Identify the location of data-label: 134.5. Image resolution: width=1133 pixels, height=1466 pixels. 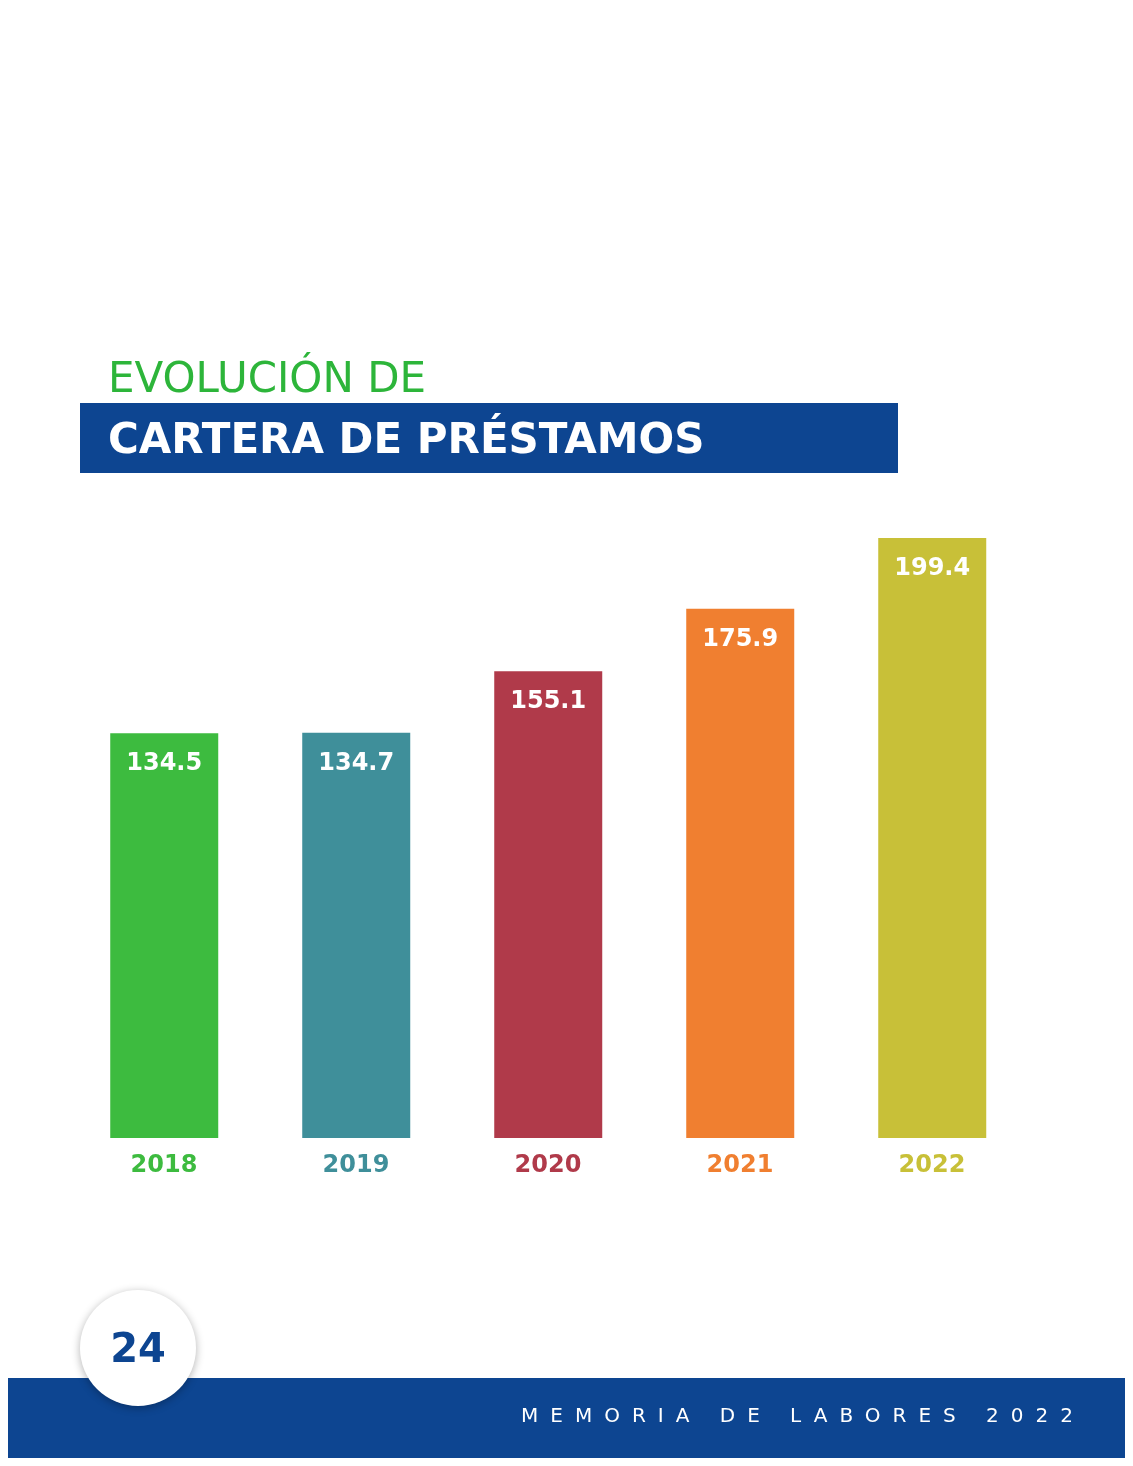
(164, 762).